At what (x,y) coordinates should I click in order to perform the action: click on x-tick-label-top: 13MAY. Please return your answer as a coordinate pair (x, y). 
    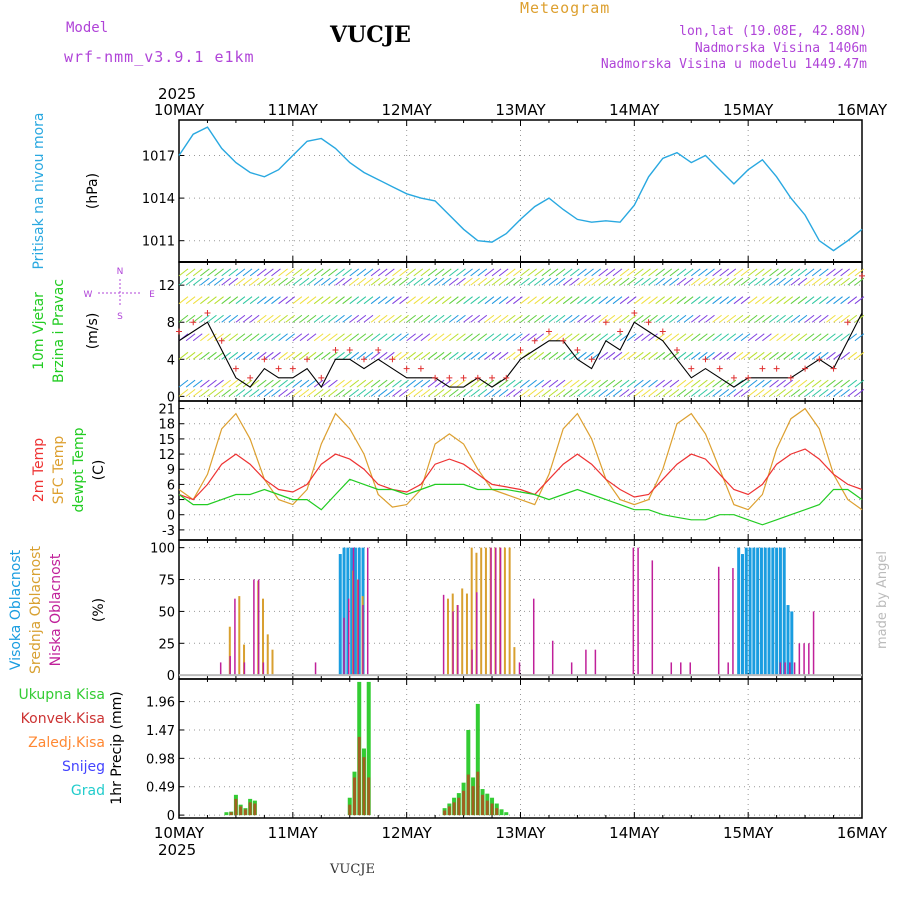
    Looking at the image, I should click on (520, 110).